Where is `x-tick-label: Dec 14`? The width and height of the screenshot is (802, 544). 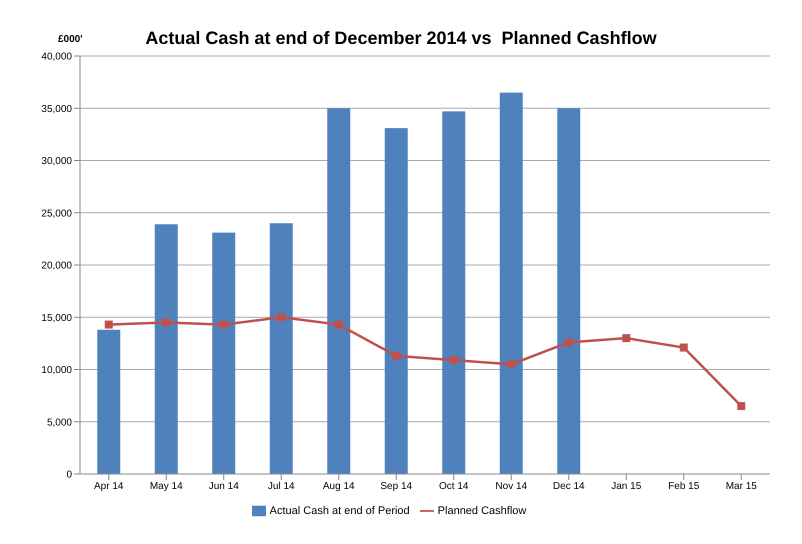 x-tick-label: Dec 14 is located at coordinates (569, 486).